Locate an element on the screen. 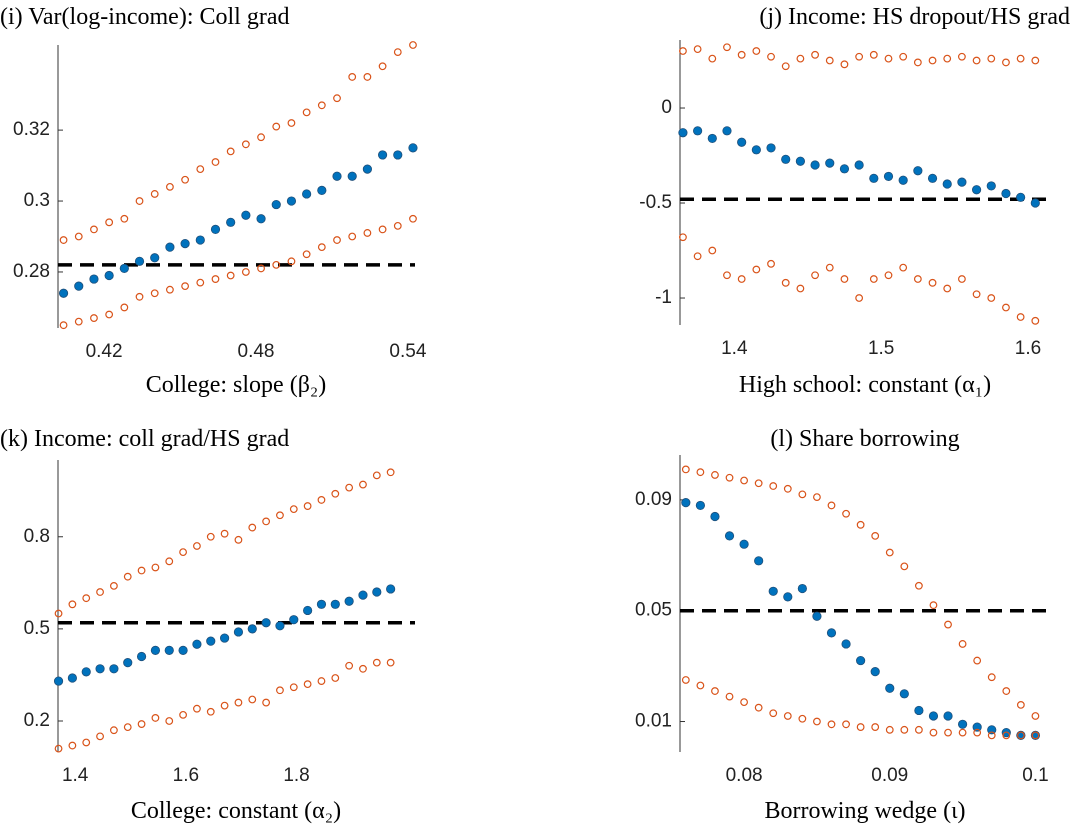  subplot-title: (i) Var(log-income): Coll grad is located at coordinates (144, 17).